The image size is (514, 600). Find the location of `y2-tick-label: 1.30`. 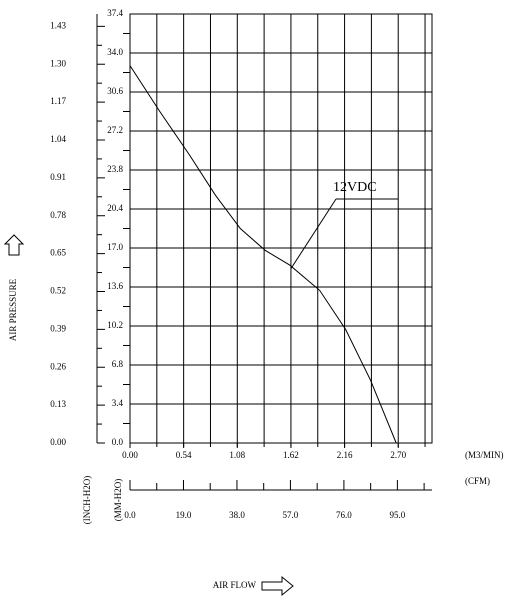

y2-tick-label: 1.30 is located at coordinates (58, 63).